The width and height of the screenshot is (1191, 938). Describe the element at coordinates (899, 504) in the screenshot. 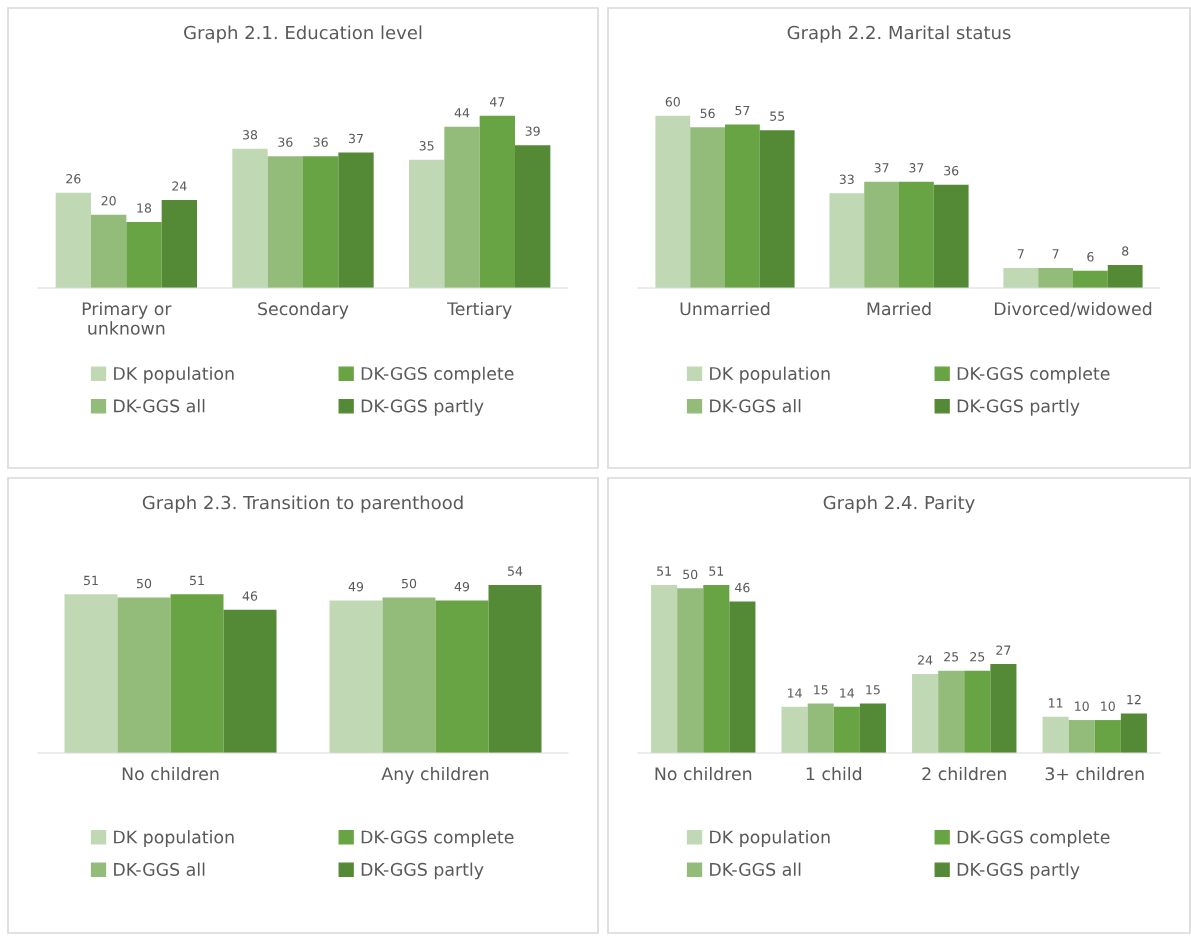

I see `chart-title: Graph 2.4. Parity` at that location.